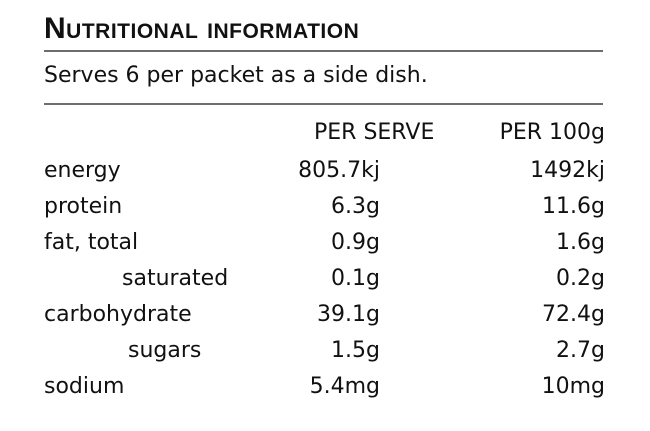 The image size is (650, 431). Describe the element at coordinates (83, 206) in the screenshot. I see `row-label-protein: protein` at that location.